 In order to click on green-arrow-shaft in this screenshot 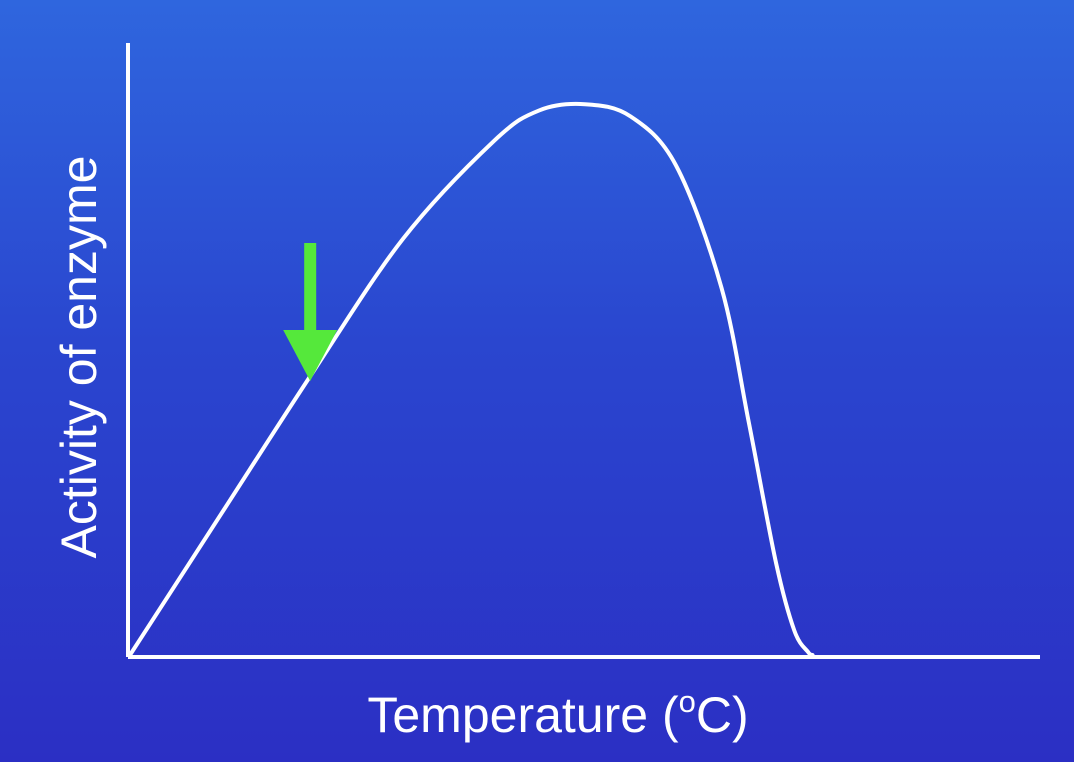, I will do `click(310, 289)`.